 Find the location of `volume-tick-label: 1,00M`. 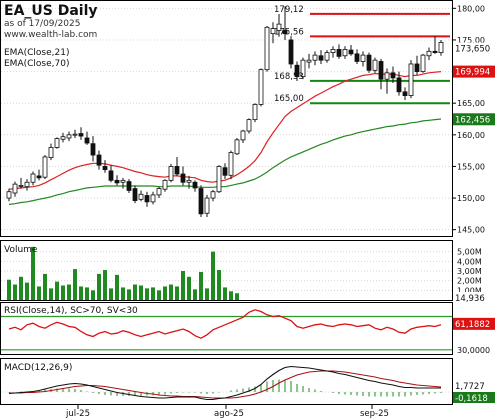

volume-tick-label: 1,00M is located at coordinates (469, 290).